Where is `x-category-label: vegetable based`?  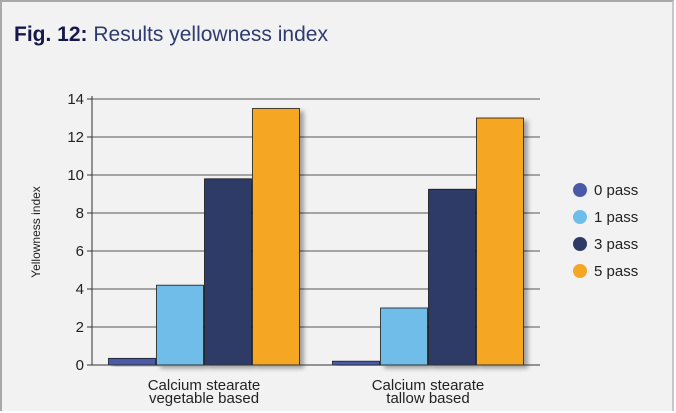
x-category-label: vegetable based is located at coordinates (204, 398).